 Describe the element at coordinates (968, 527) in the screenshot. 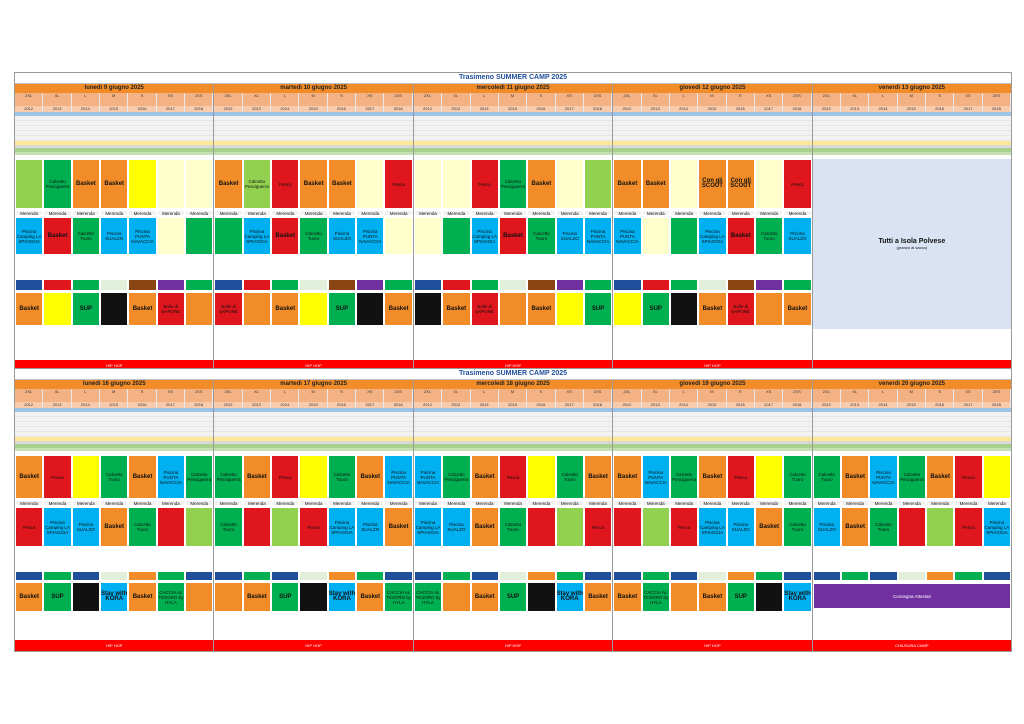

I see `activity-cell: Pesca` at that location.